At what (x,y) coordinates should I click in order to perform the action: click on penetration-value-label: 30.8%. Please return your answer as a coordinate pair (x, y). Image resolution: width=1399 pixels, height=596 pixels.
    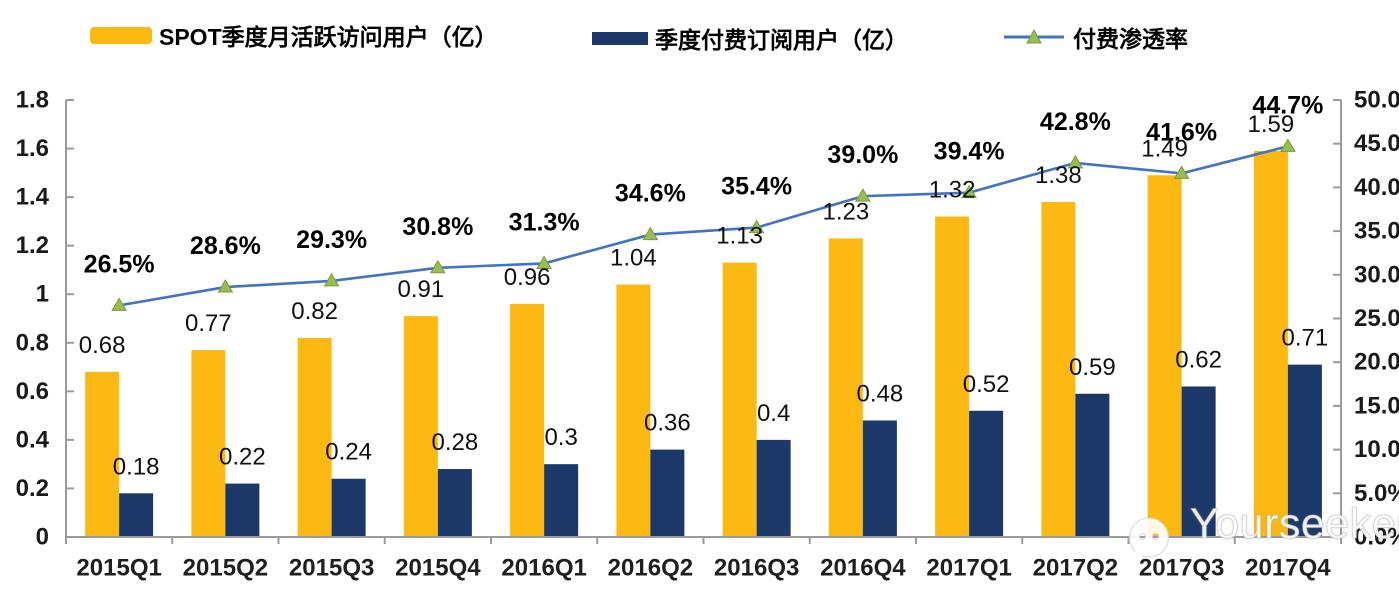
    Looking at the image, I should click on (437, 227).